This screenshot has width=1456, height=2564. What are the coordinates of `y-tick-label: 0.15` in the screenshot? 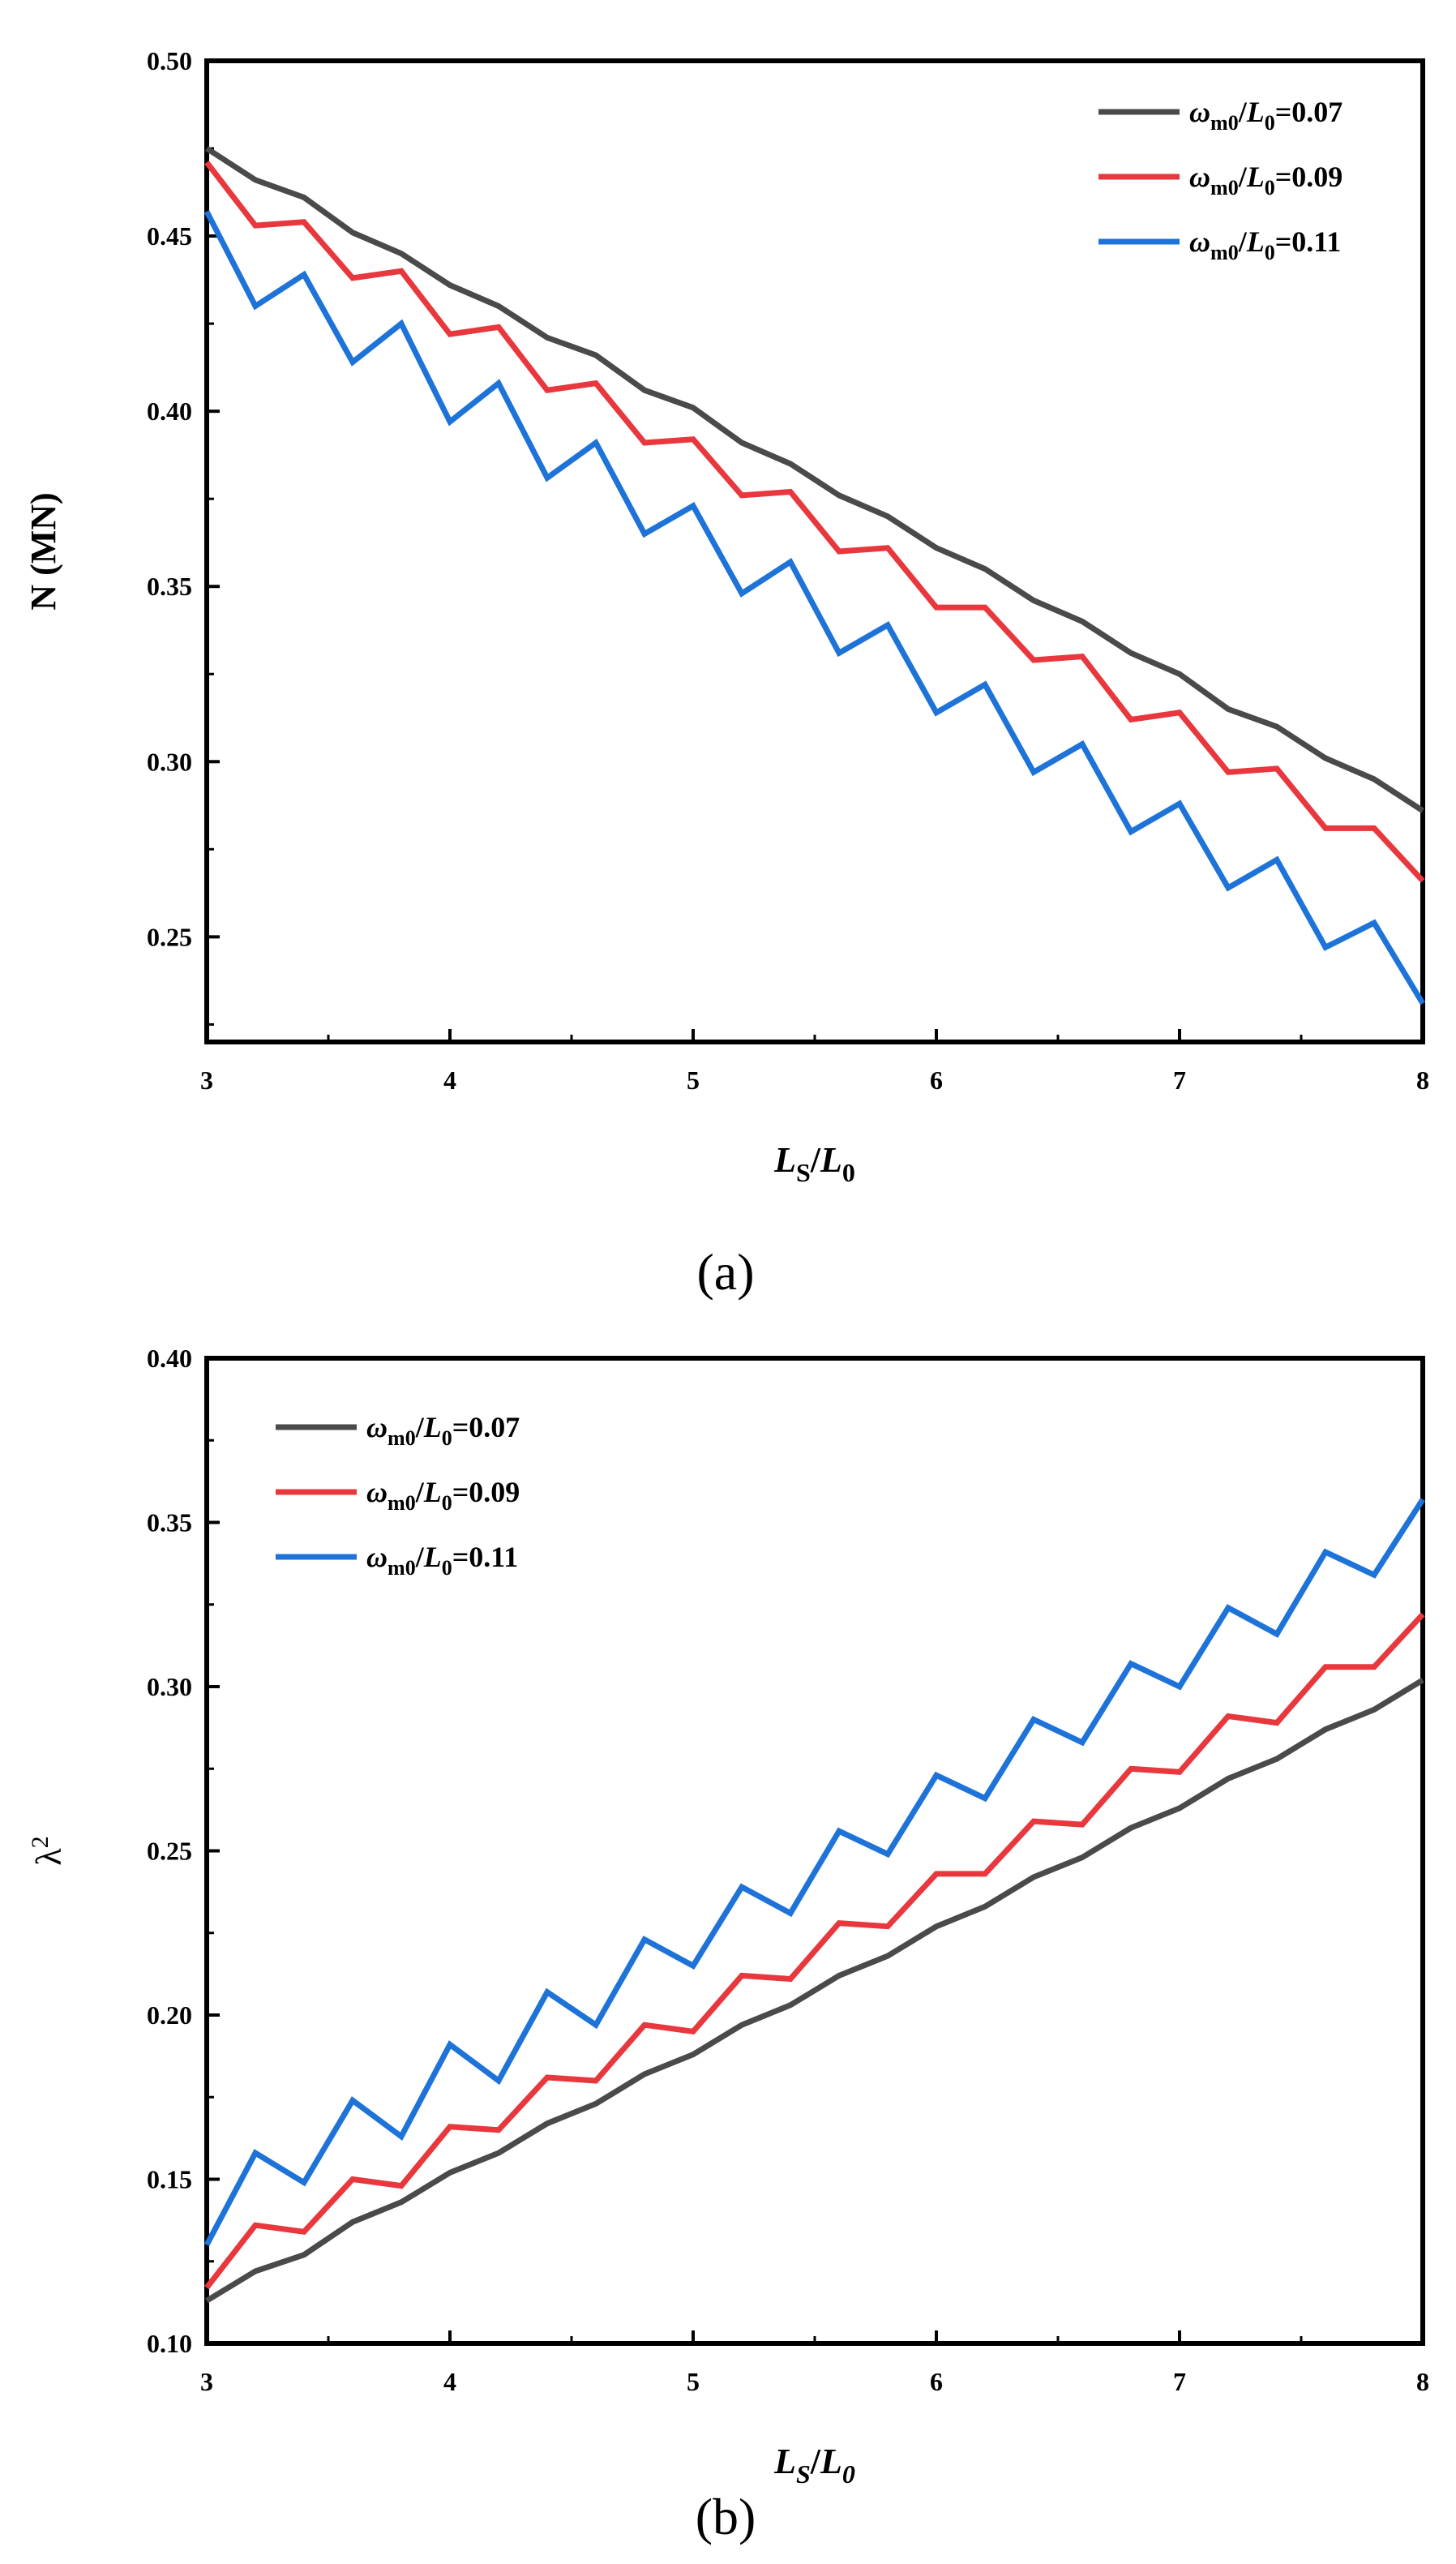 It's located at (170, 2179).